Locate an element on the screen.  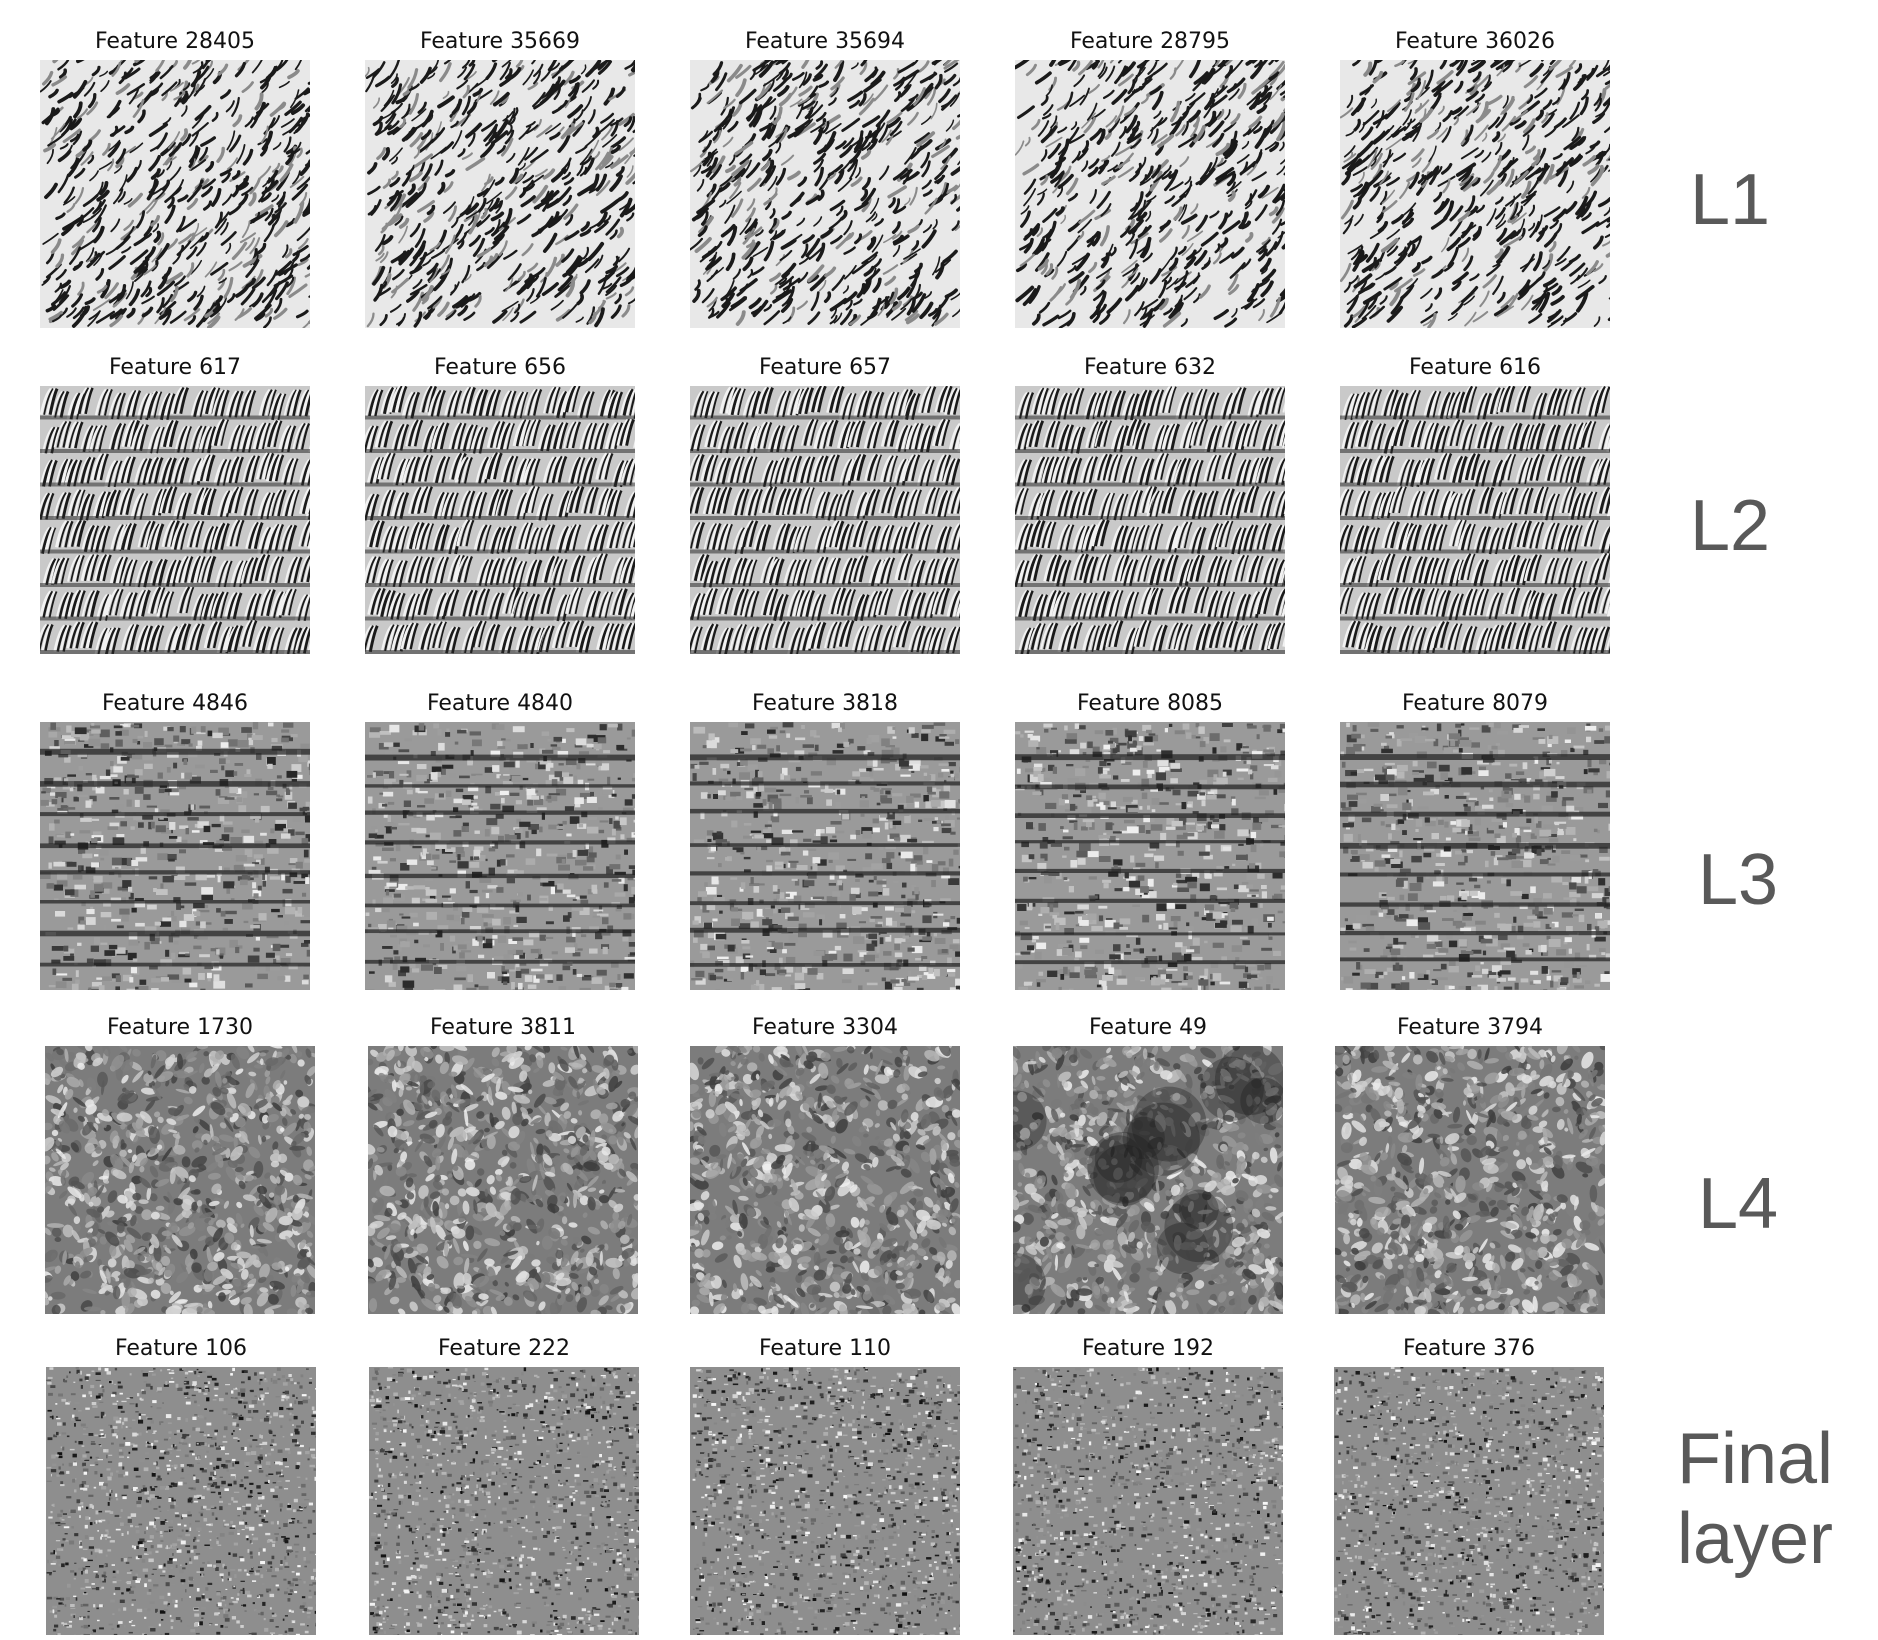
feature-title: Feature 632 is located at coordinates (1150, 368).